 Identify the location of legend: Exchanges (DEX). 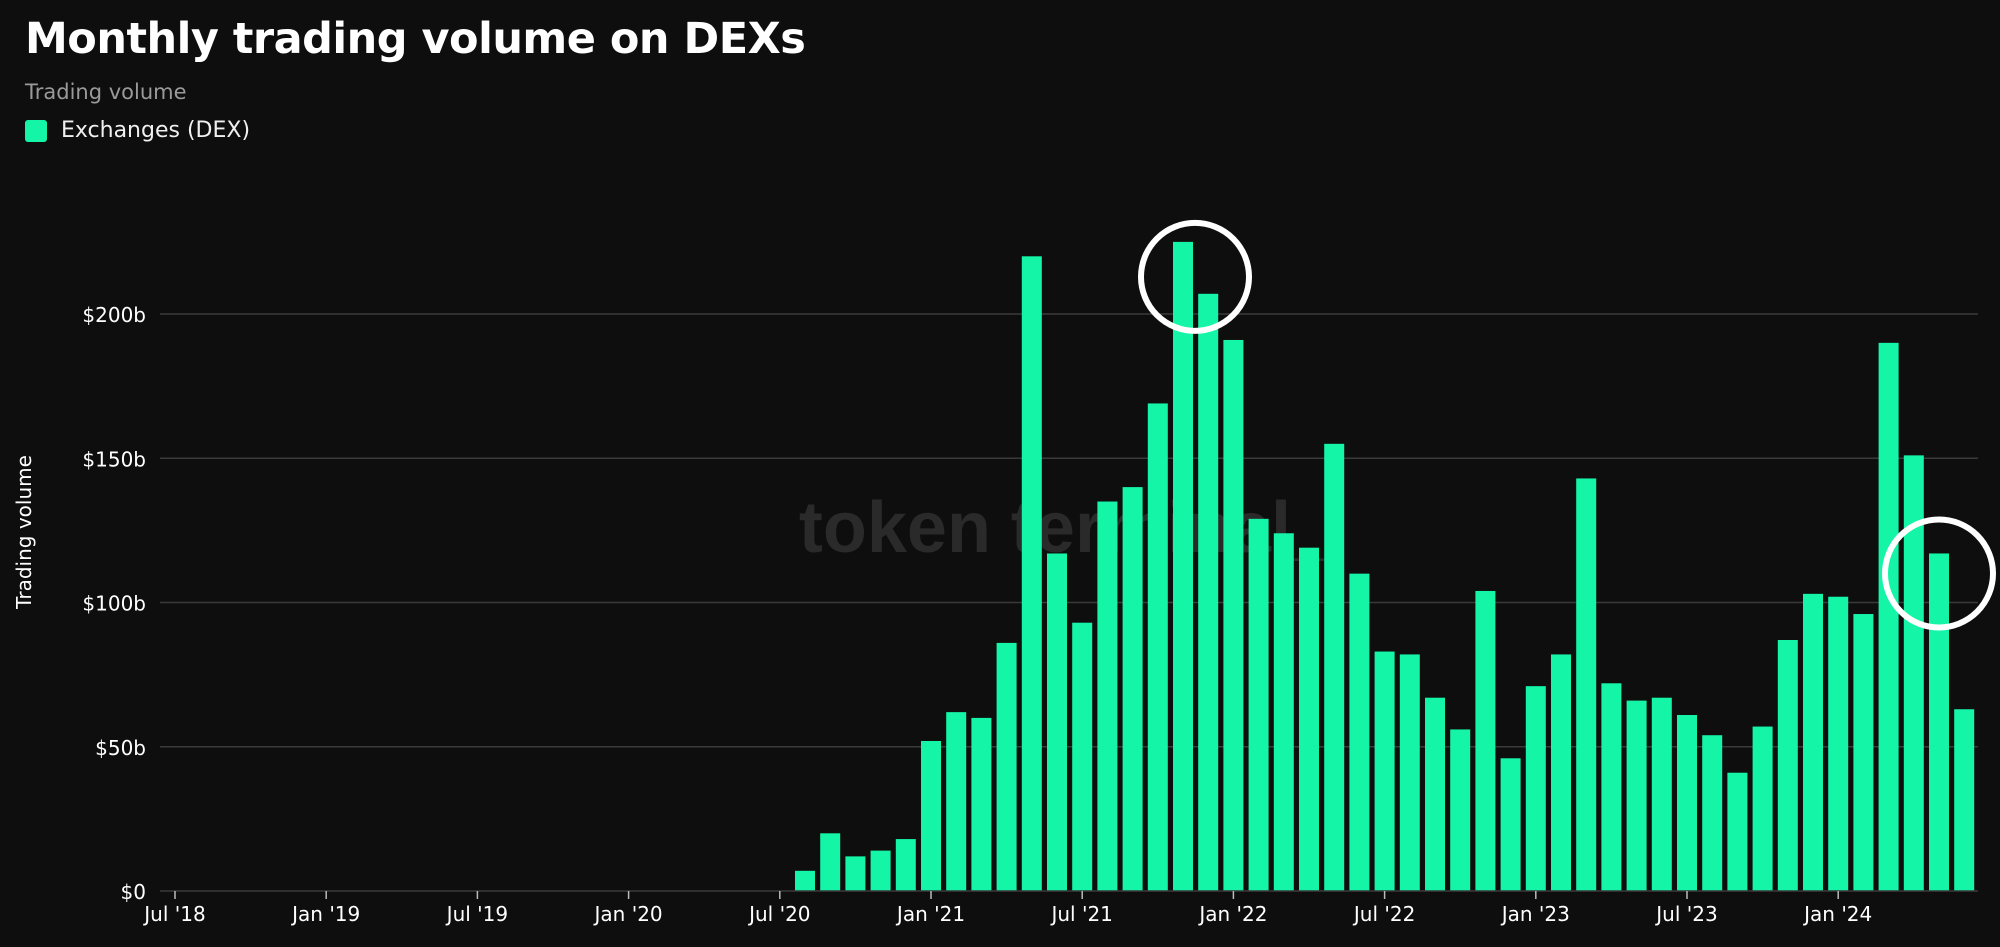
(137, 130).